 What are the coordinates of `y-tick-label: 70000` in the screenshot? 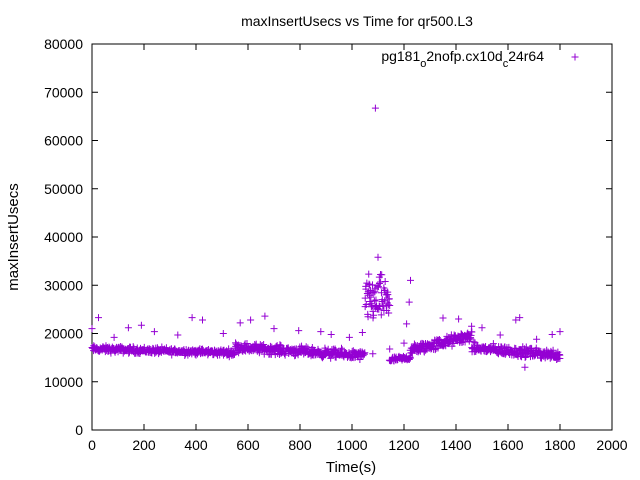 It's located at (63, 92).